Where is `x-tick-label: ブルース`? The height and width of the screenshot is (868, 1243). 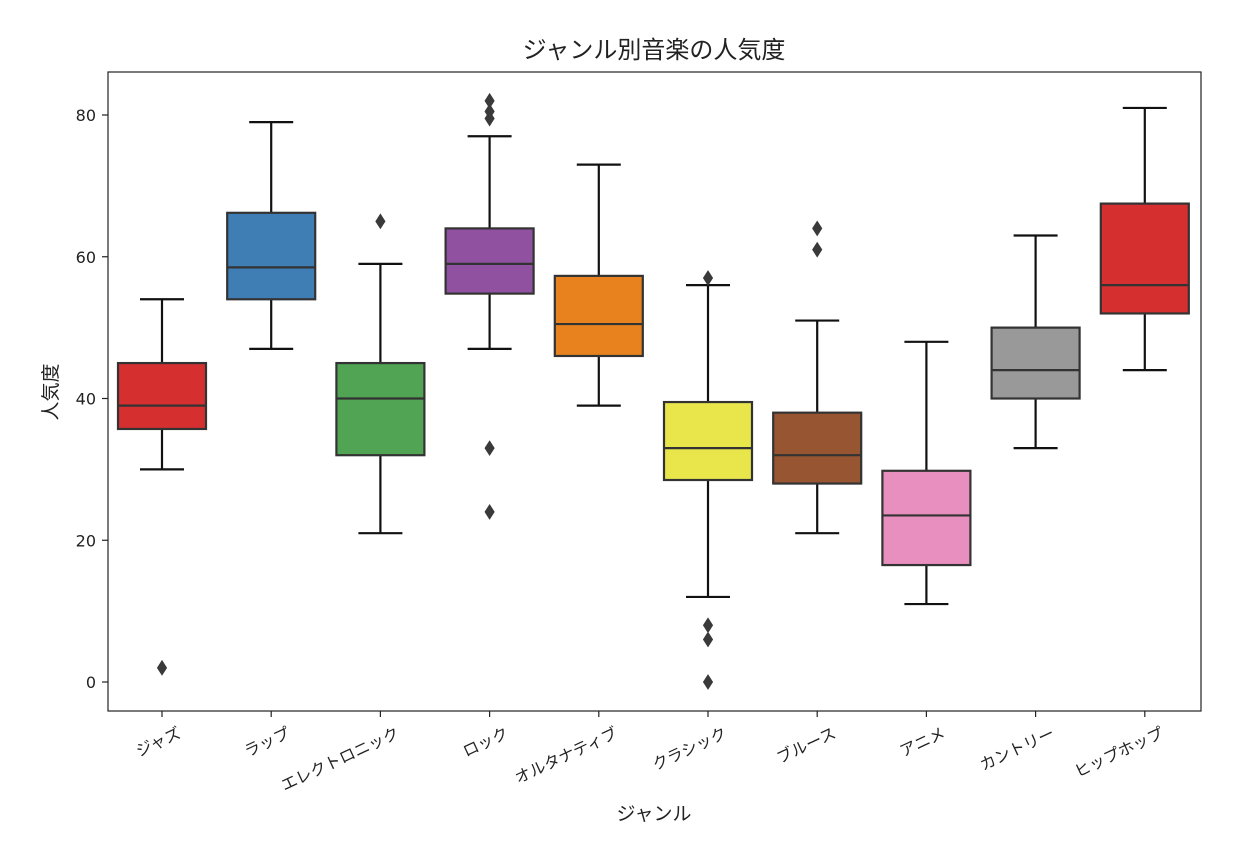
x-tick-label: ブルース is located at coordinates (806, 745).